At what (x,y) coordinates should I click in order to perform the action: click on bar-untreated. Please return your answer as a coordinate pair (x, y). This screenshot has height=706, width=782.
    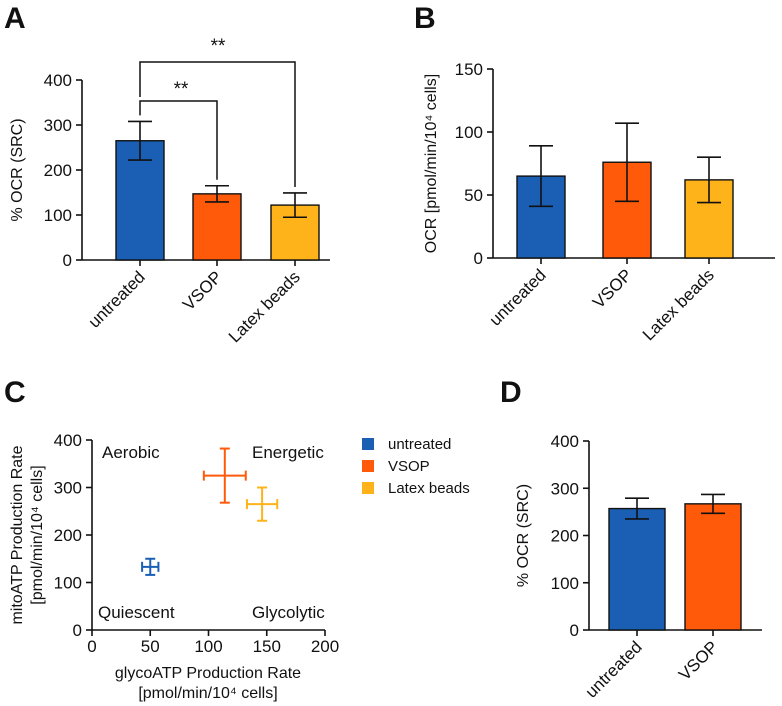
    Looking at the image, I should click on (637, 569).